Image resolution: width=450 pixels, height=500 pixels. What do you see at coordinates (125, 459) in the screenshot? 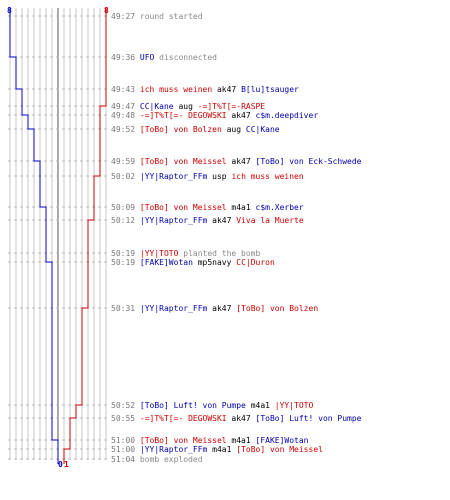
I see `log-timestamp: 51:04` at bounding box center [125, 459].